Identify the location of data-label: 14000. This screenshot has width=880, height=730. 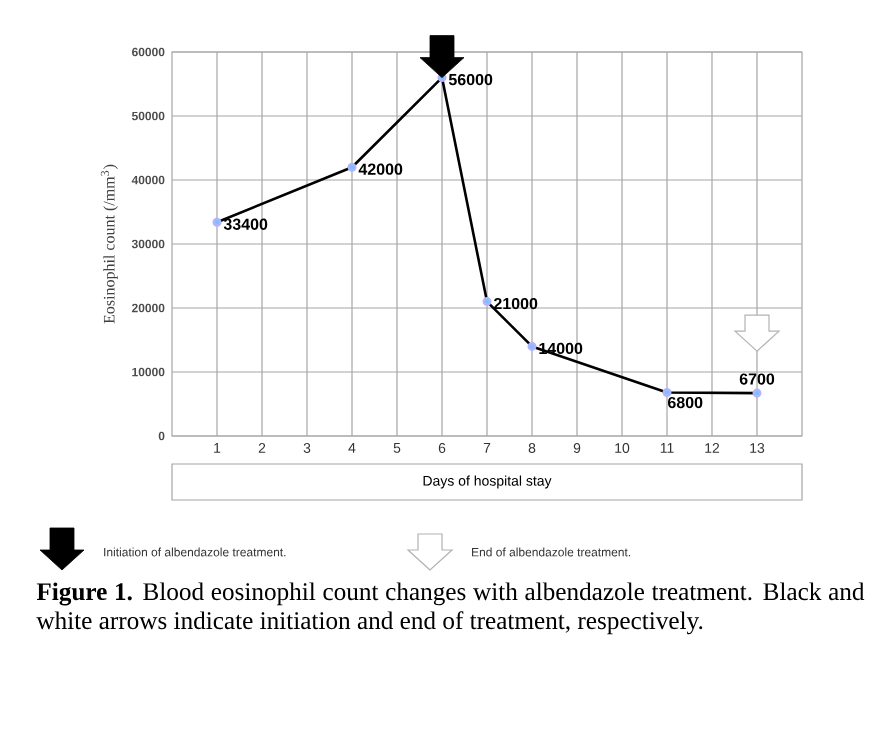
(561, 348).